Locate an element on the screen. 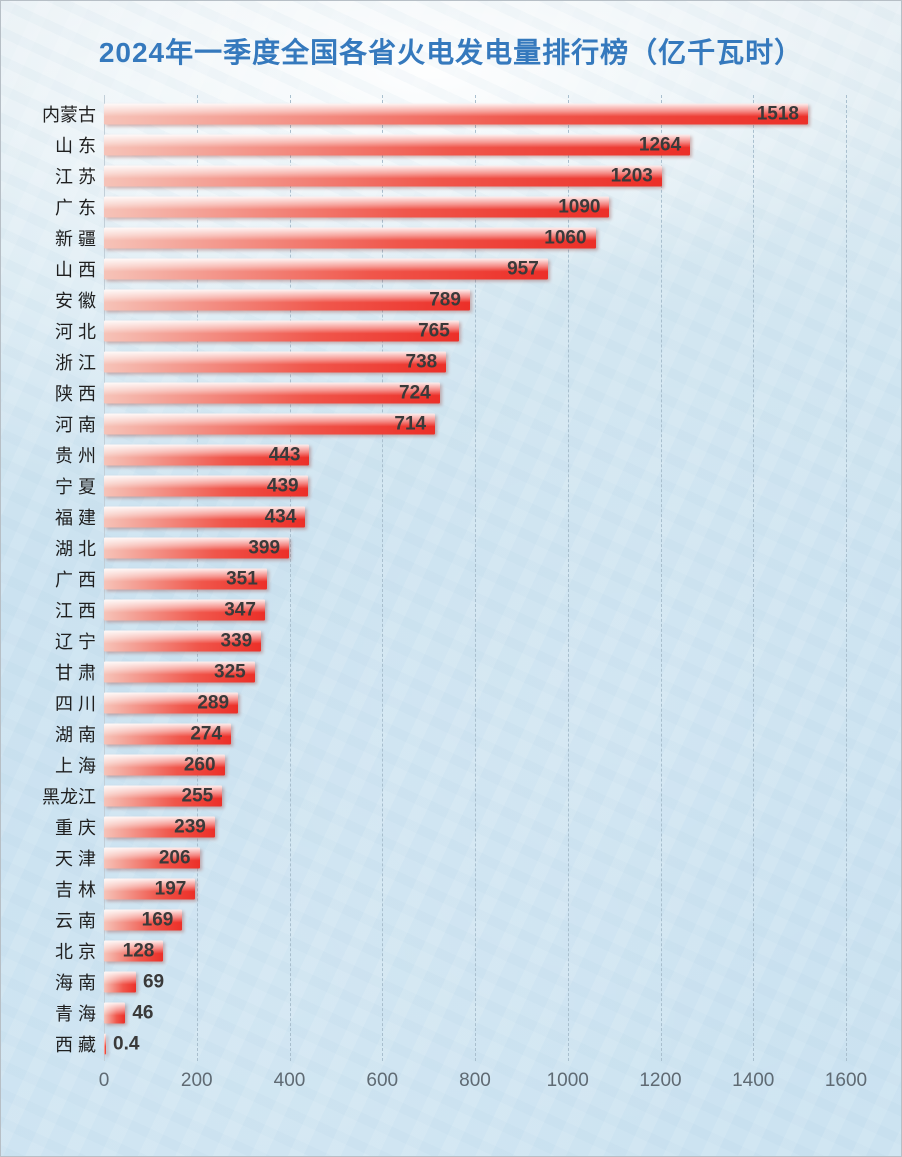 The width and height of the screenshot is (902, 1157). bar-row: 325 is located at coordinates (475, 672).